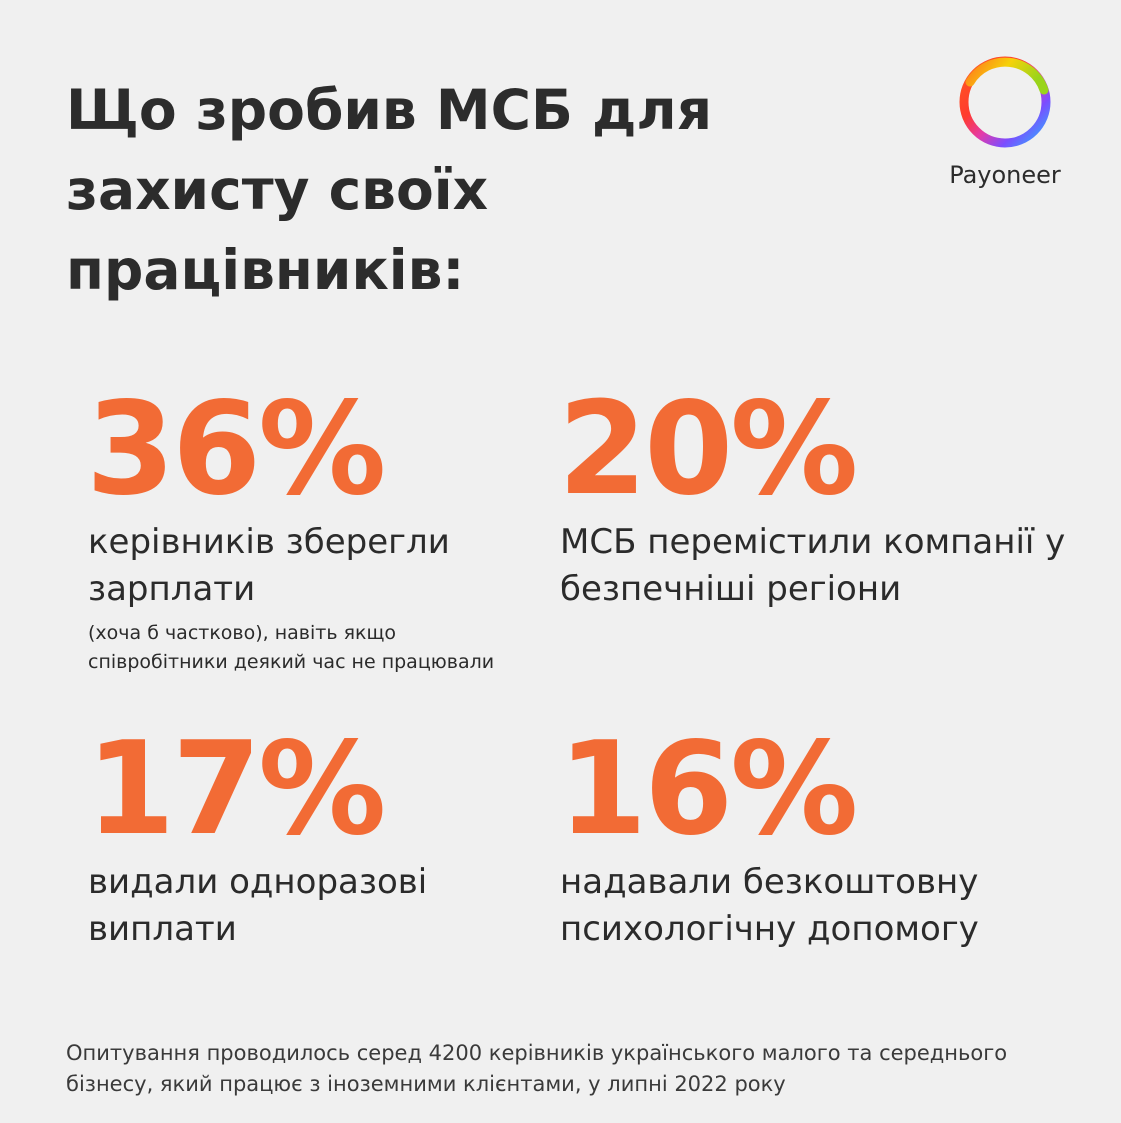 Image resolution: width=1121 pixels, height=1123 pixels. What do you see at coordinates (236, 789) in the screenshot?
I see `stat-value: 17%` at bounding box center [236, 789].